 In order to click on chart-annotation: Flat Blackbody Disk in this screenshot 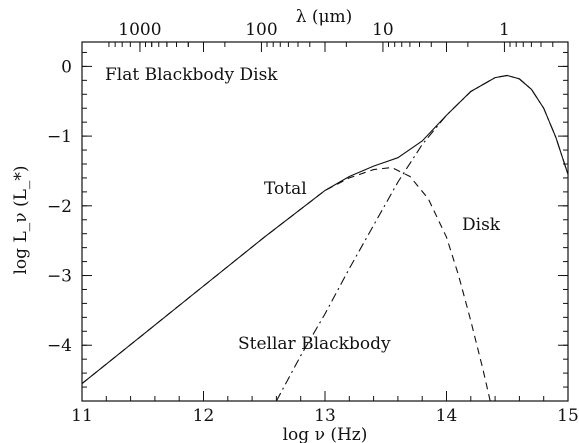, I will do `click(191, 75)`.